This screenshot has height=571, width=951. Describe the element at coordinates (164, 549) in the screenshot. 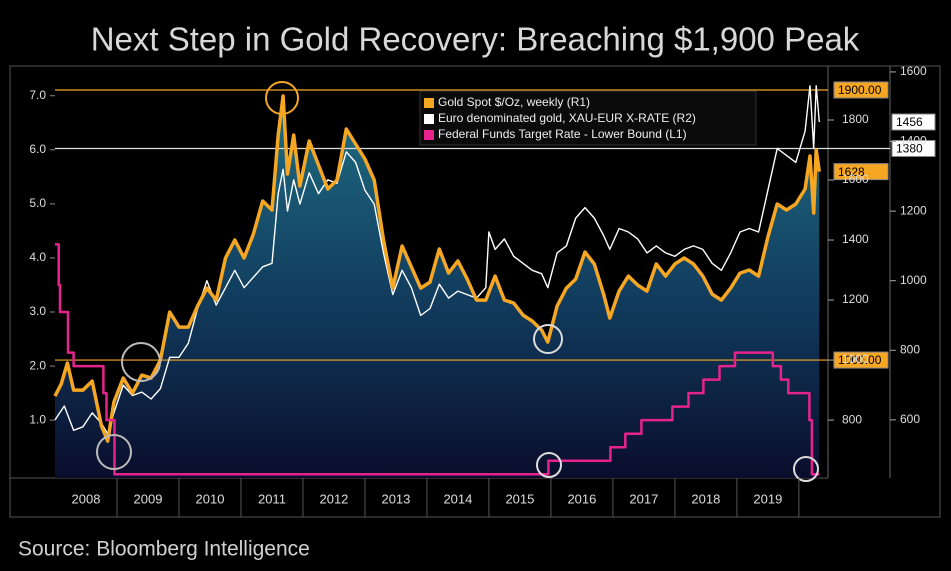

I see `source: Source: Bloomberg Intelligence` at that location.